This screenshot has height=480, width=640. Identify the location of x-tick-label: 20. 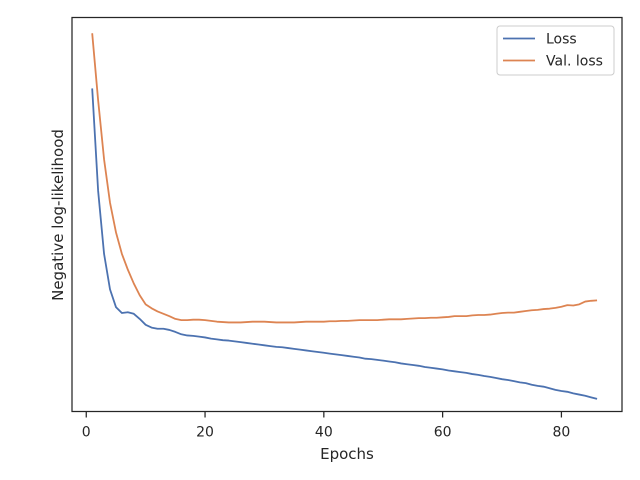
(205, 433).